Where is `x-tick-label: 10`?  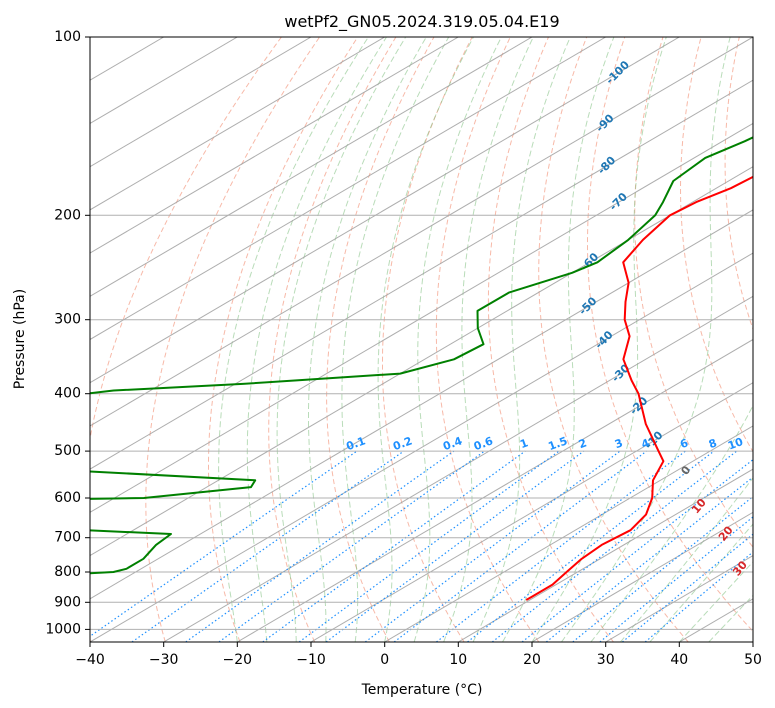
x-tick-label: 10 is located at coordinates (458, 660).